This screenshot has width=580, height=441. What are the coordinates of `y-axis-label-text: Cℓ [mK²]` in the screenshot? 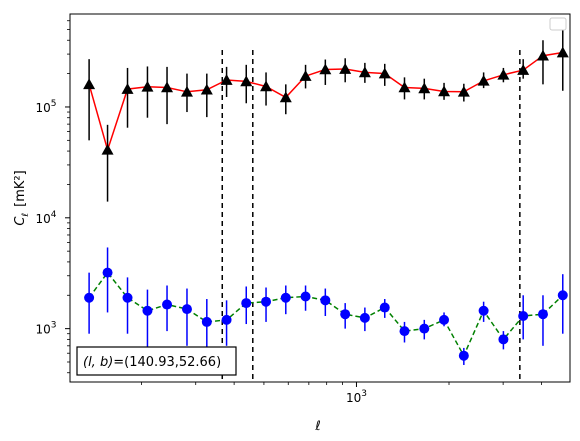 It's located at (22, 197).